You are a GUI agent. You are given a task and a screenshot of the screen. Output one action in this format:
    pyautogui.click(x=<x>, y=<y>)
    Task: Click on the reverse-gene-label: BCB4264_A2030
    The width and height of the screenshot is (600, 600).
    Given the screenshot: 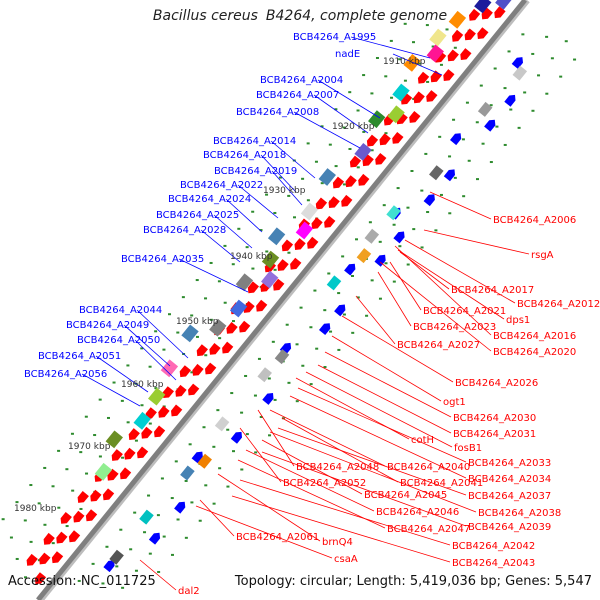 What is the action you would take?
    pyautogui.click(x=494, y=418)
    